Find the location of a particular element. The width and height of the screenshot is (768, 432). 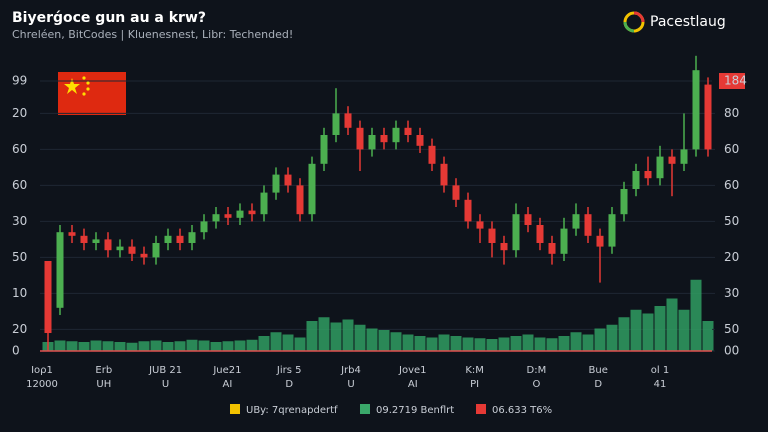

y2-tick-label: 184 is located at coordinates (735, 81).